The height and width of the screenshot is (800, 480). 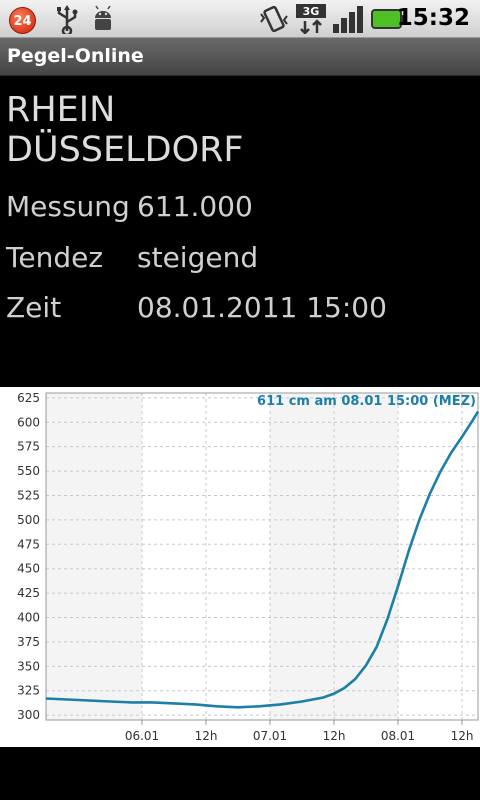 What do you see at coordinates (103, 17) in the screenshot?
I see `android-debug-icon` at bounding box center [103, 17].